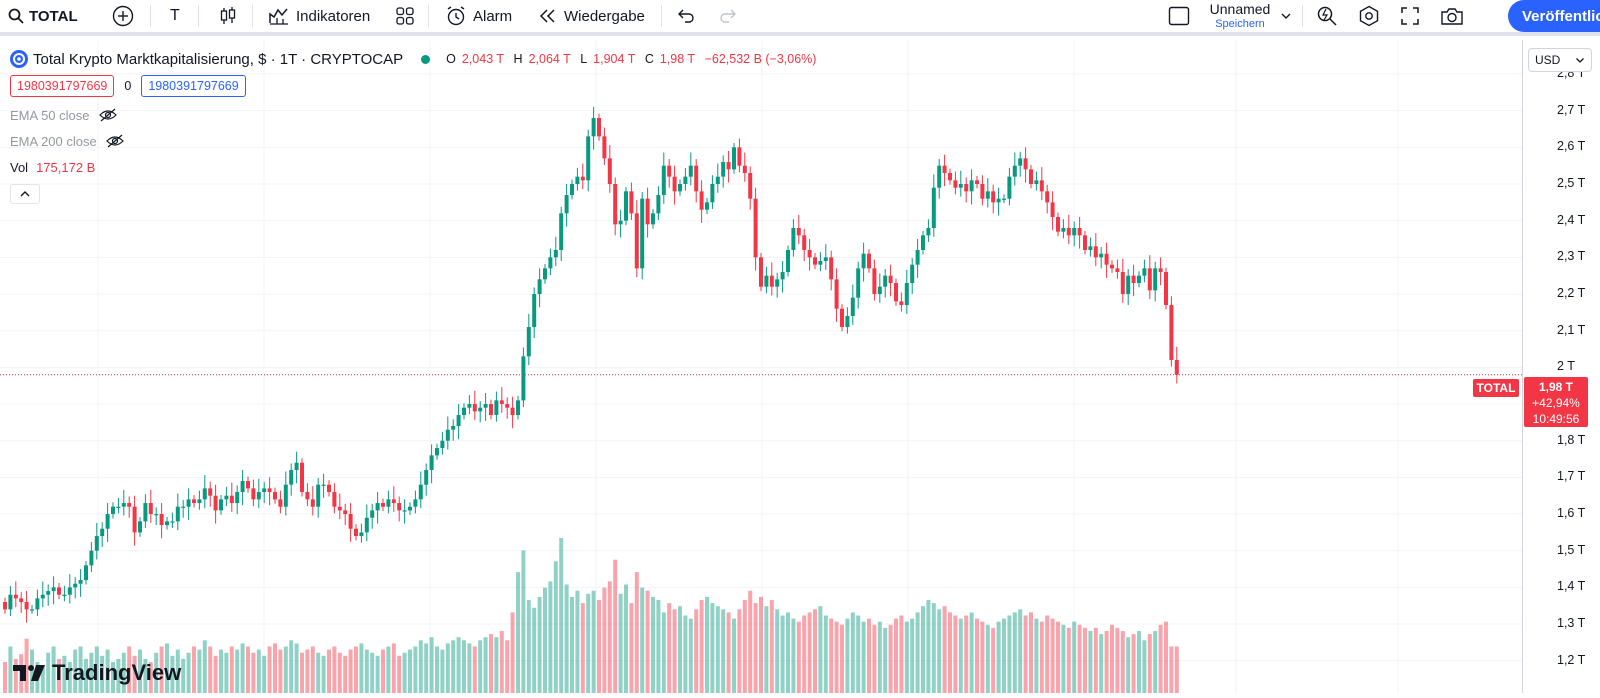  I want to click on replay-button: Wiedergabe, so click(591, 16).